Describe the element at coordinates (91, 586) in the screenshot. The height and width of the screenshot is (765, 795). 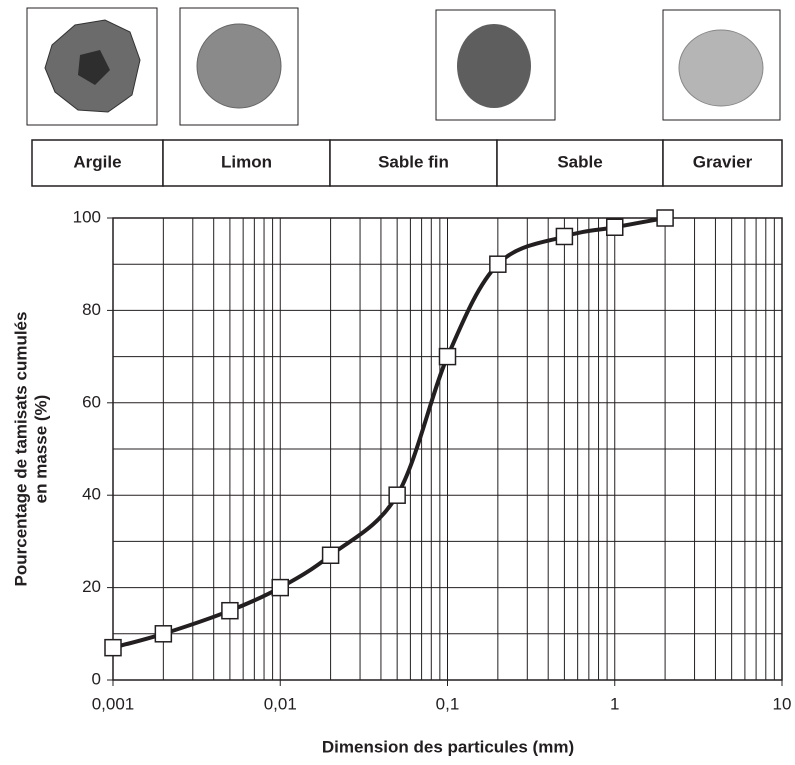
I see `y-tick-label: 20` at that location.